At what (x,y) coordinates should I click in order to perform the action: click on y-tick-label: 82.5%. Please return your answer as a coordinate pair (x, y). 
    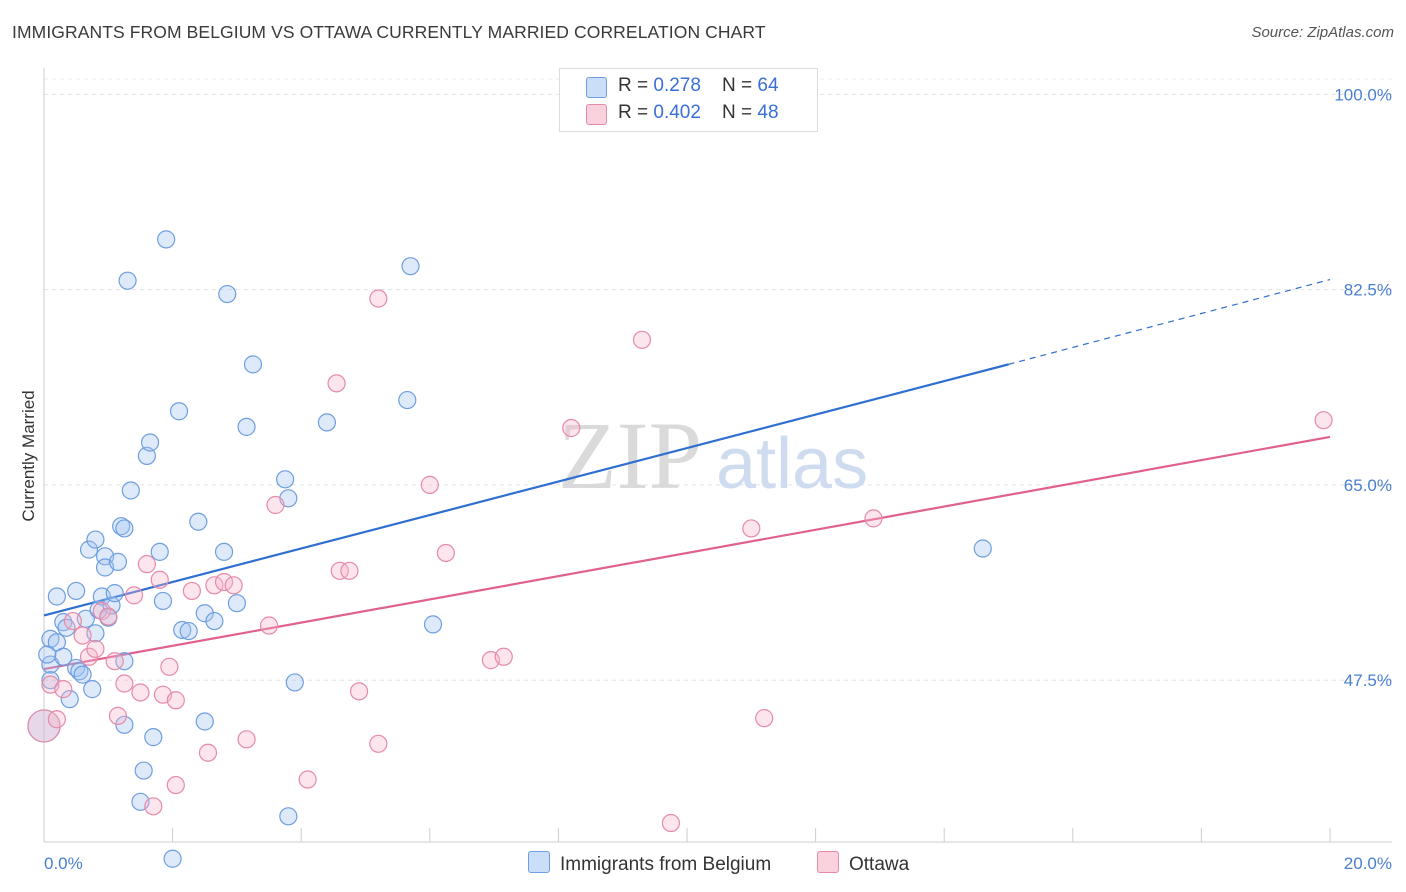
    Looking at the image, I should click on (1368, 290).